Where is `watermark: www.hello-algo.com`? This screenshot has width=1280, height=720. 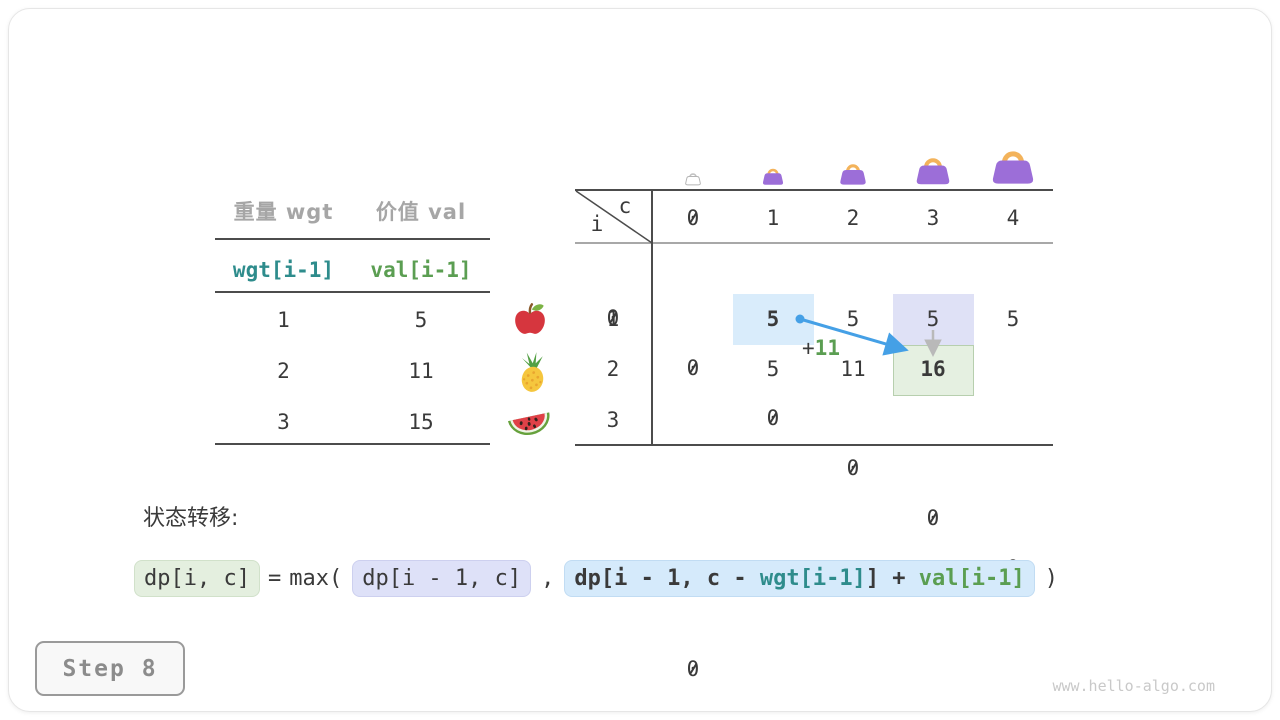
watermark: www.hello-algo.com is located at coordinates (1133, 686).